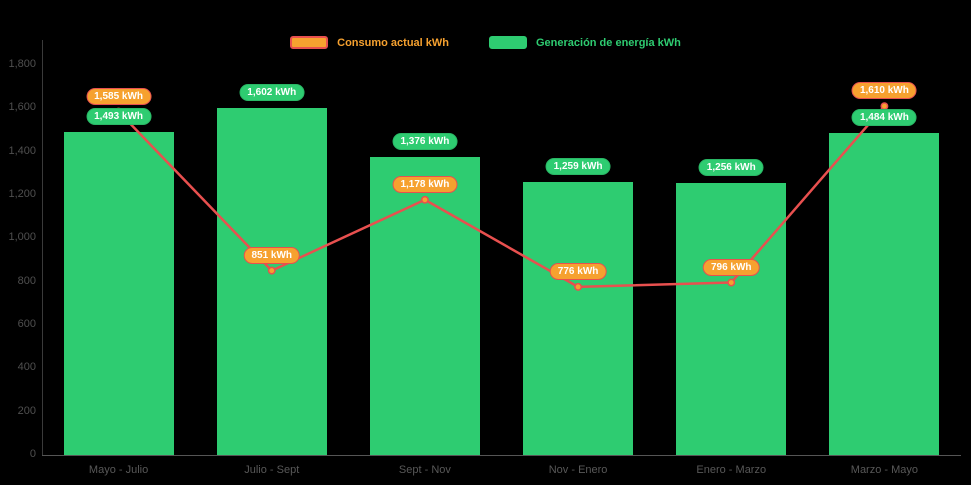  Describe the element at coordinates (608, 42) in the screenshot. I see `legend-label-generation: Generación de energía kWh` at that location.